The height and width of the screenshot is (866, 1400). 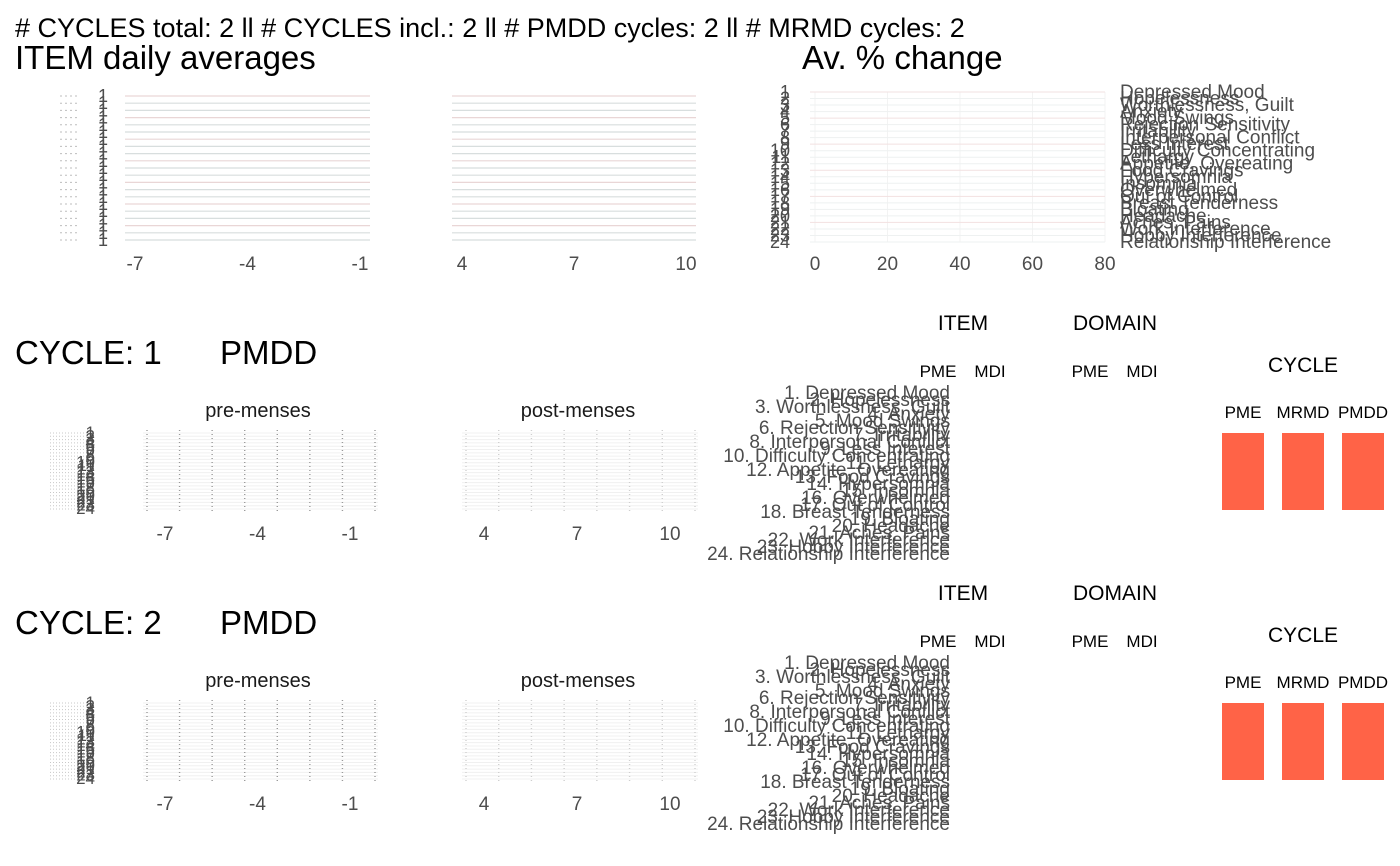 What do you see at coordinates (577, 804) in the screenshot?
I see `heatmap-x-tick-label: 7` at bounding box center [577, 804].